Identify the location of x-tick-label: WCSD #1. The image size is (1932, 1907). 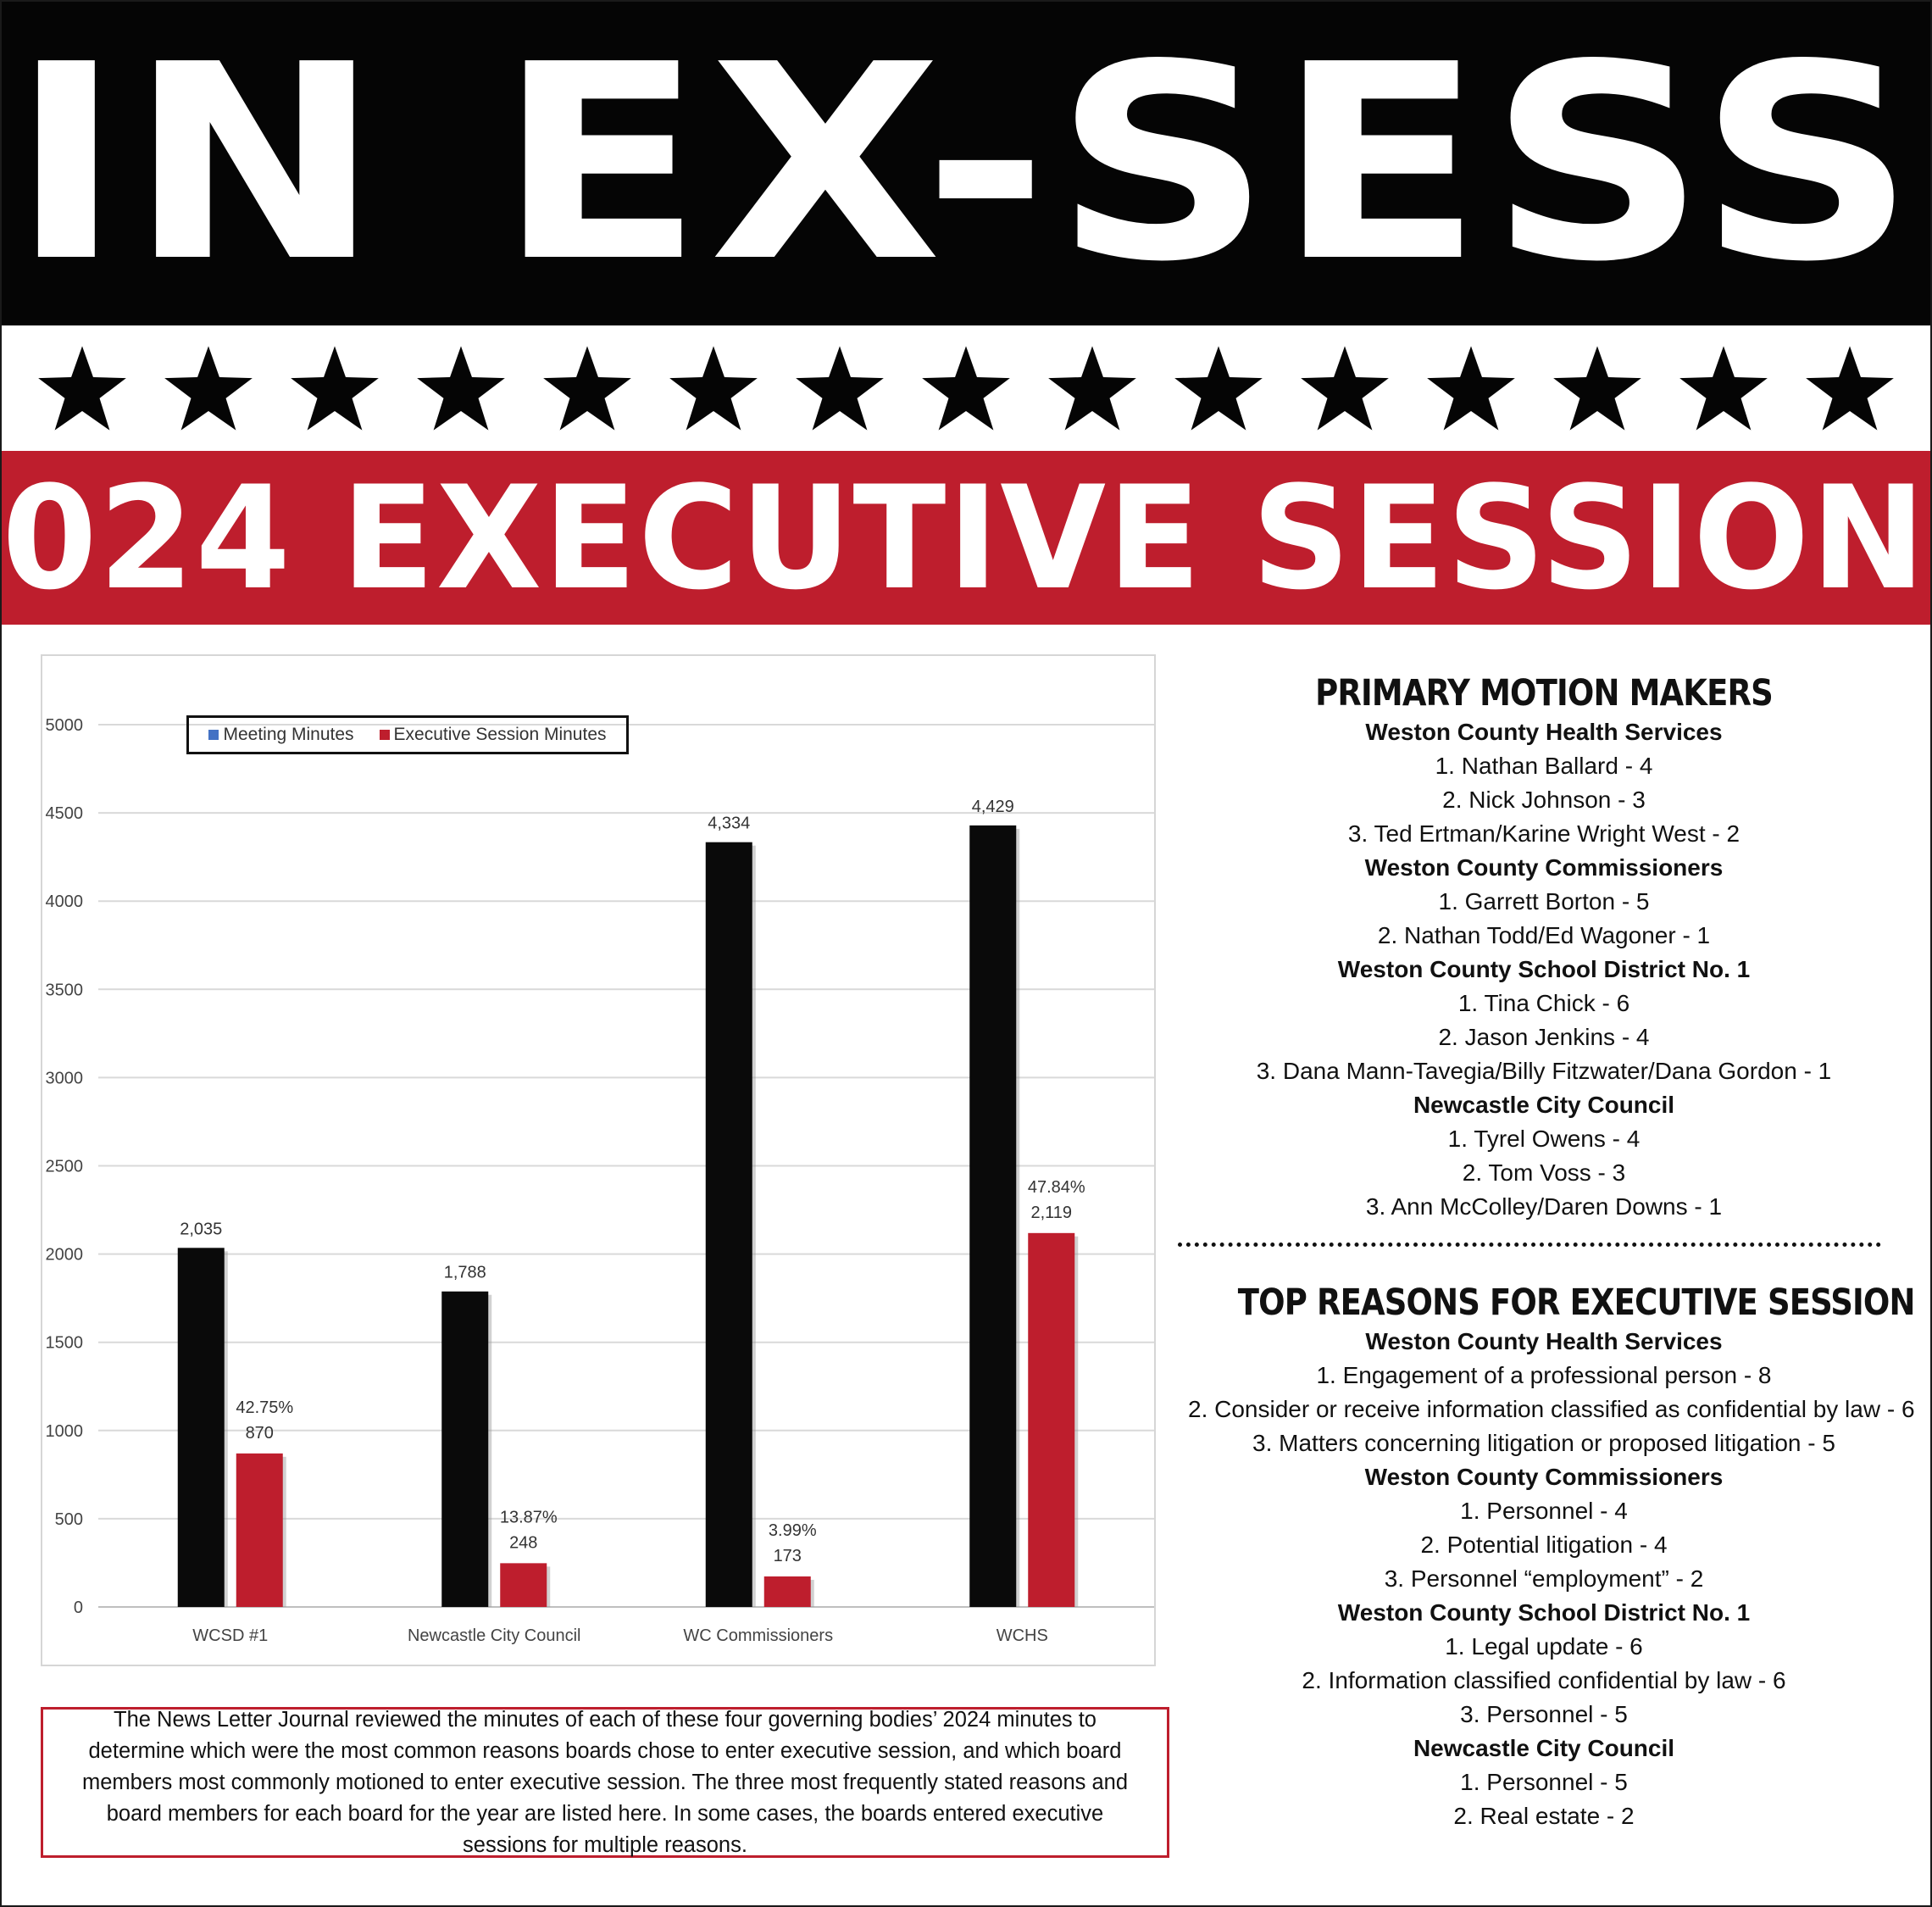
(230, 1635).